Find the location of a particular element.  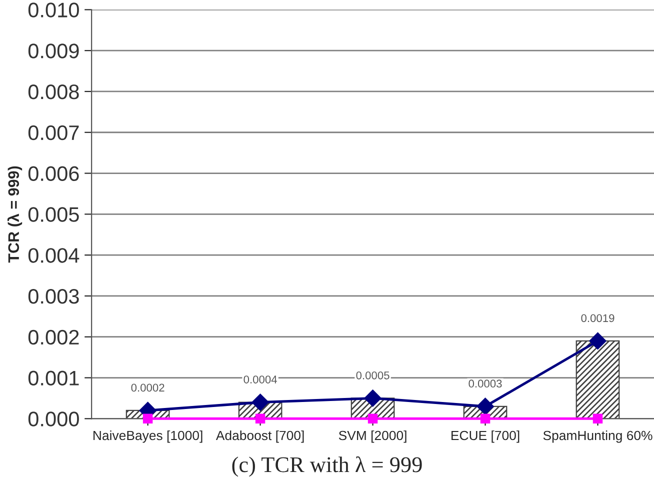

data-label: 0.0019 is located at coordinates (597, 318).